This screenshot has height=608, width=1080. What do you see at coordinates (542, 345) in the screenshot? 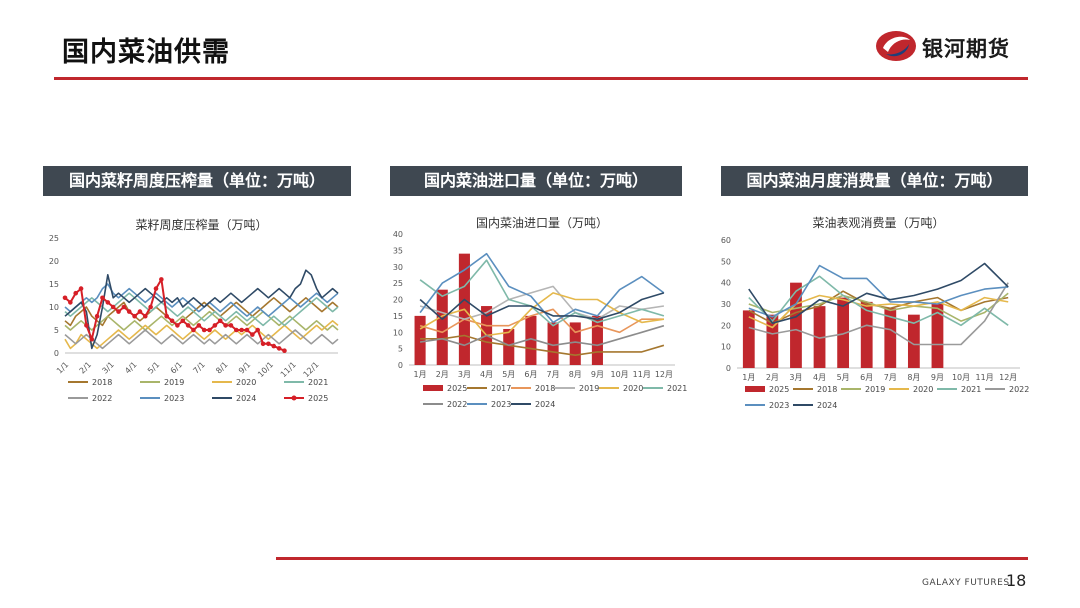
I see `series-line-2017` at bounding box center [542, 345].